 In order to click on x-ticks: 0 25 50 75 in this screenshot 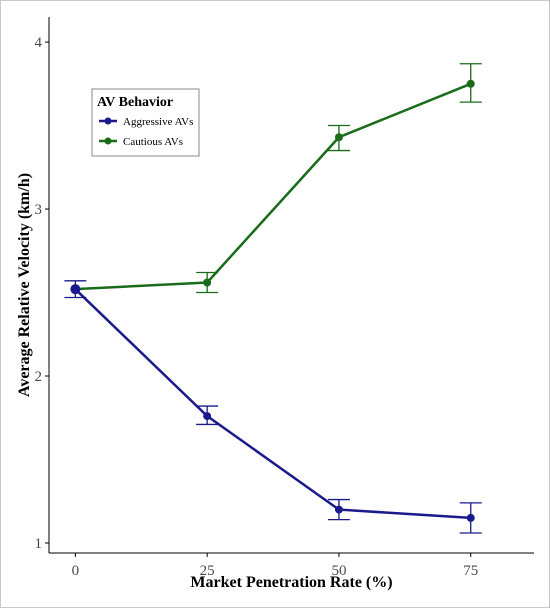, I will do `click(275, 566)`.